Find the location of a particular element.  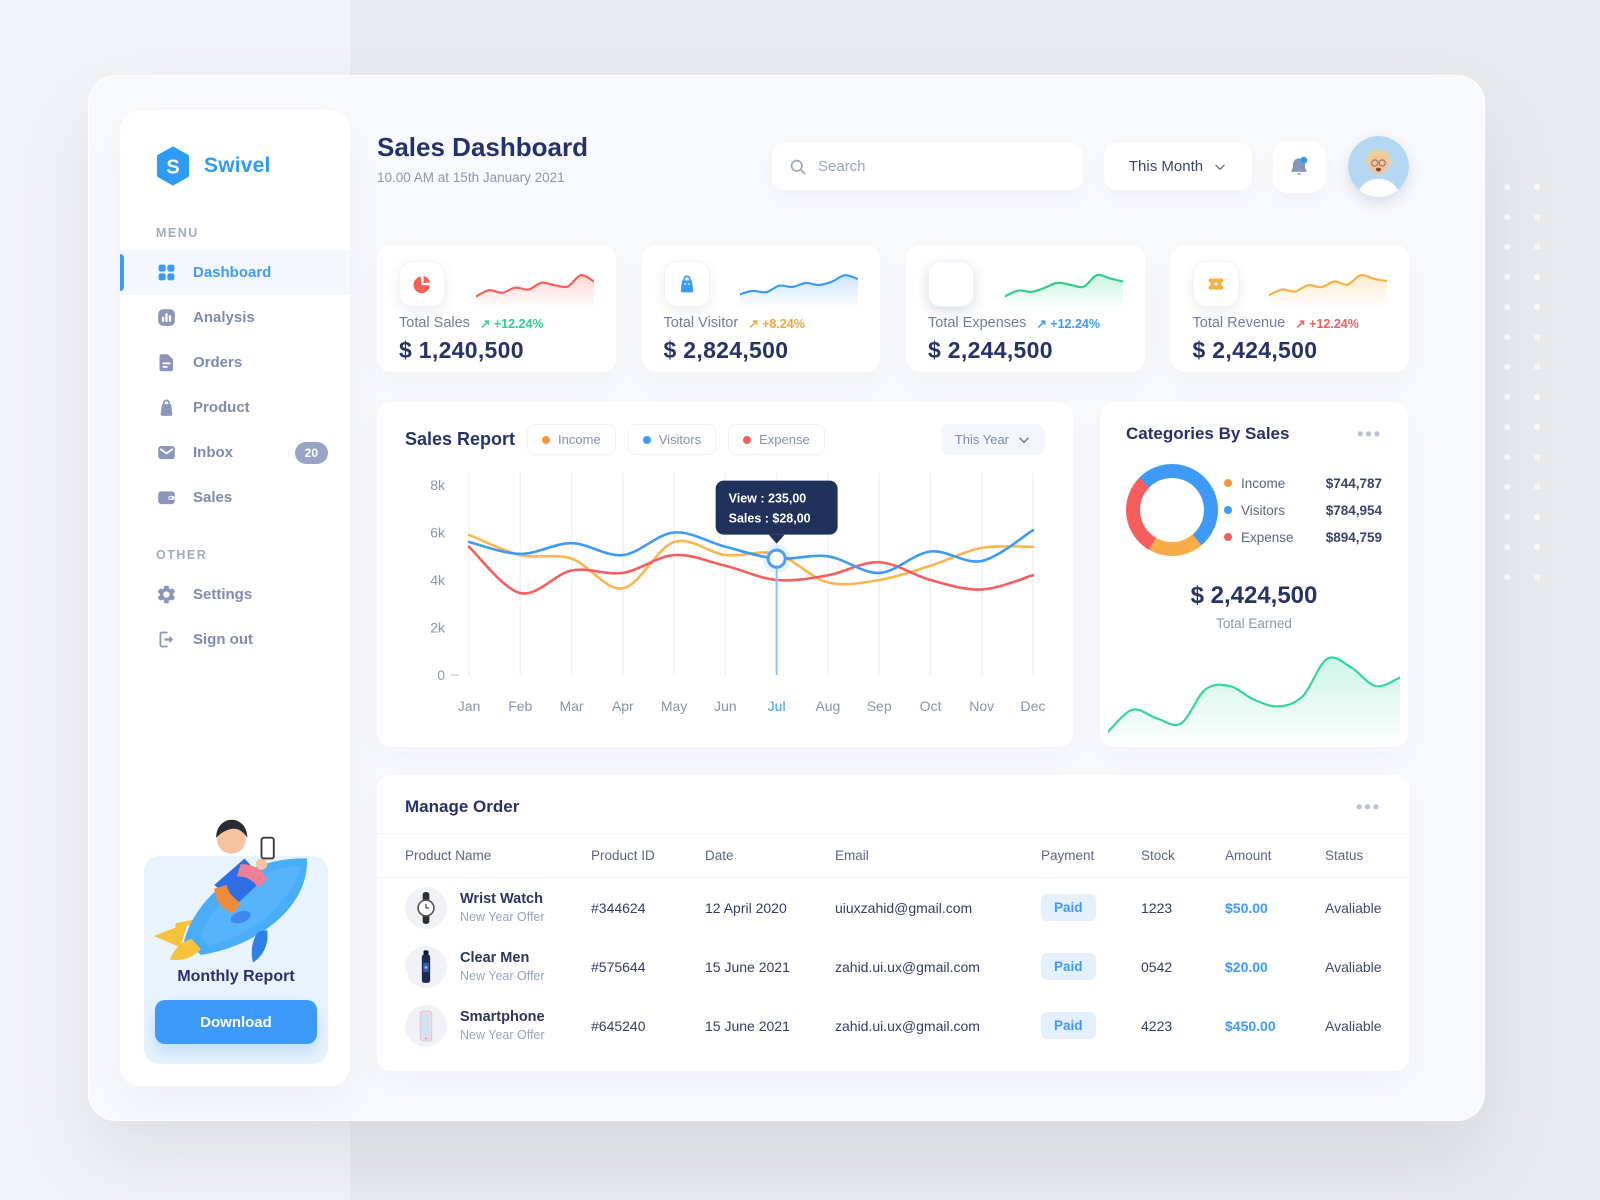

legend-label: Income is located at coordinates (579, 439).